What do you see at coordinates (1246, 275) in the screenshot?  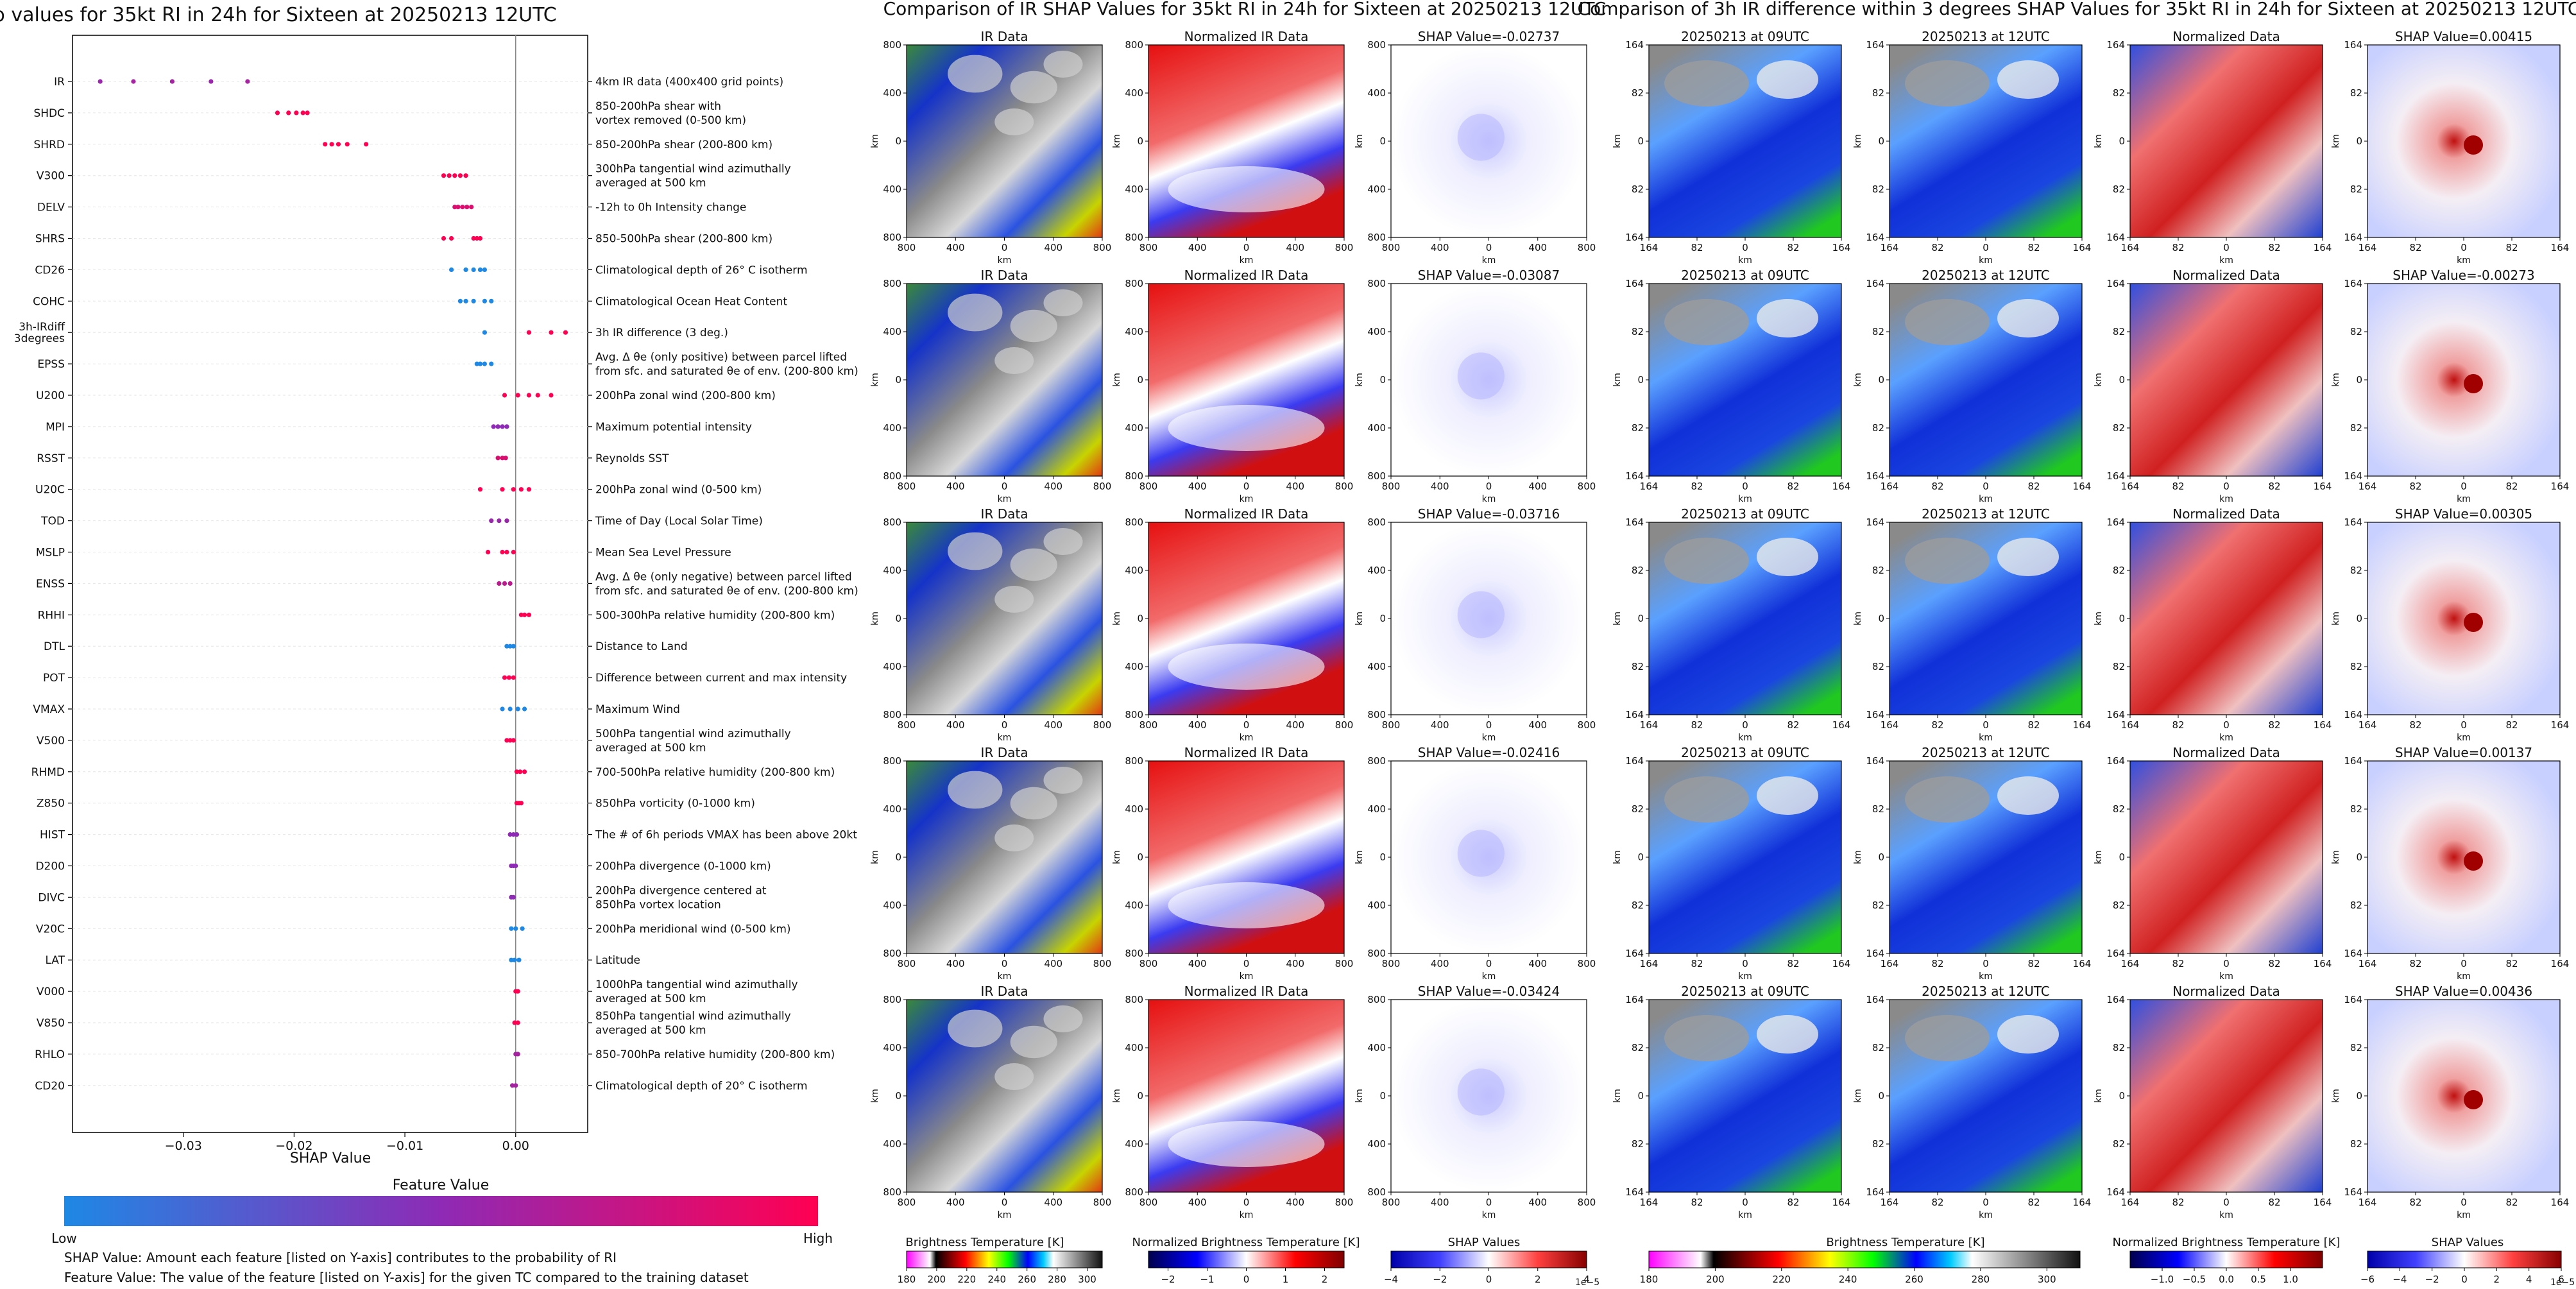 I see `panel-title: Normalized IR Data` at bounding box center [1246, 275].